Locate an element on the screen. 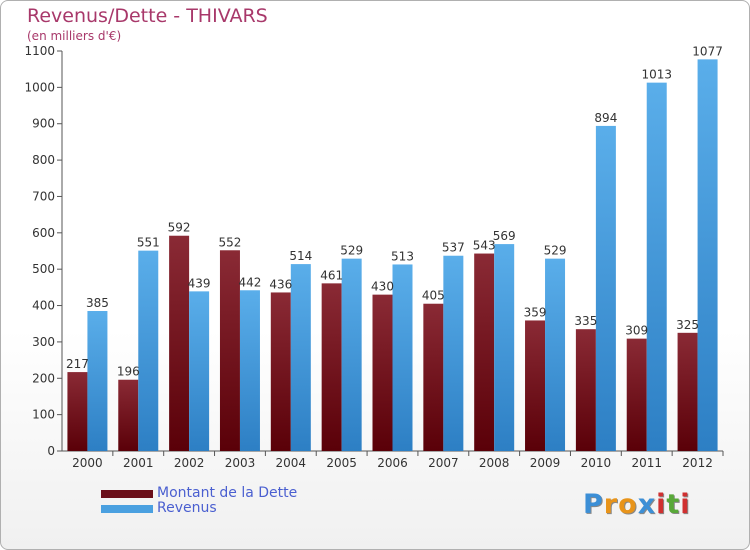 The image size is (750, 550). chart-title: Revenus/Dette - THIVARS is located at coordinates (147, 16).